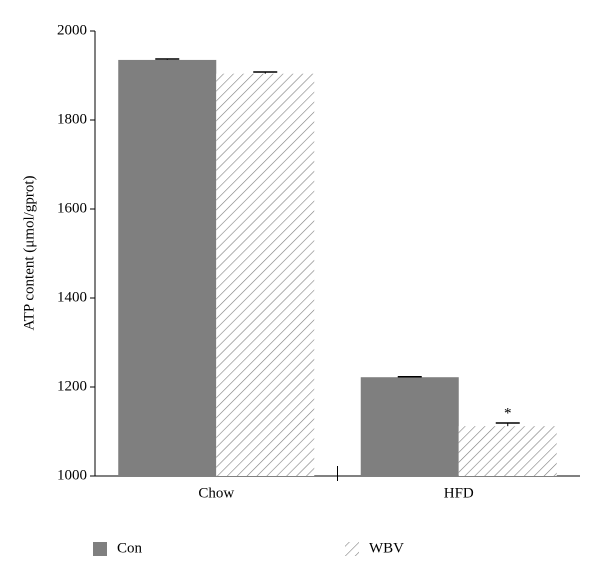  I want to click on significance-mark: *, so click(508, 413).